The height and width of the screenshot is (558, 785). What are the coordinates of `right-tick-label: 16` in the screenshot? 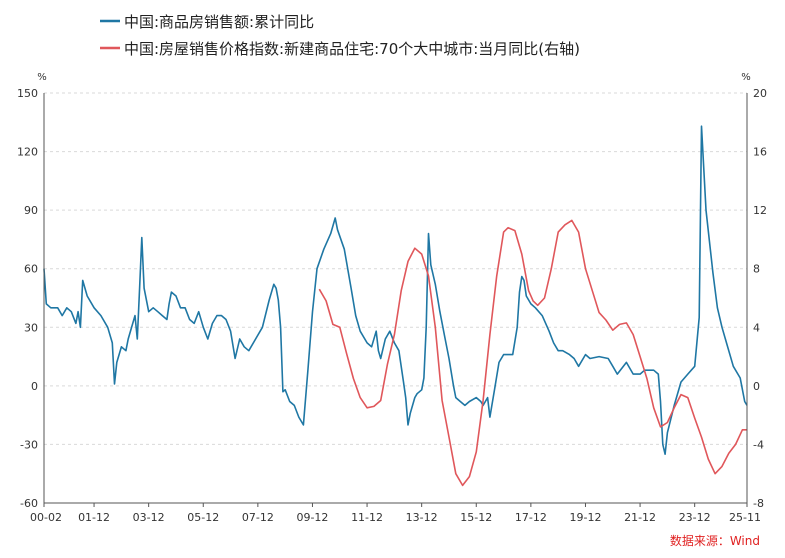 It's located at (760, 152).